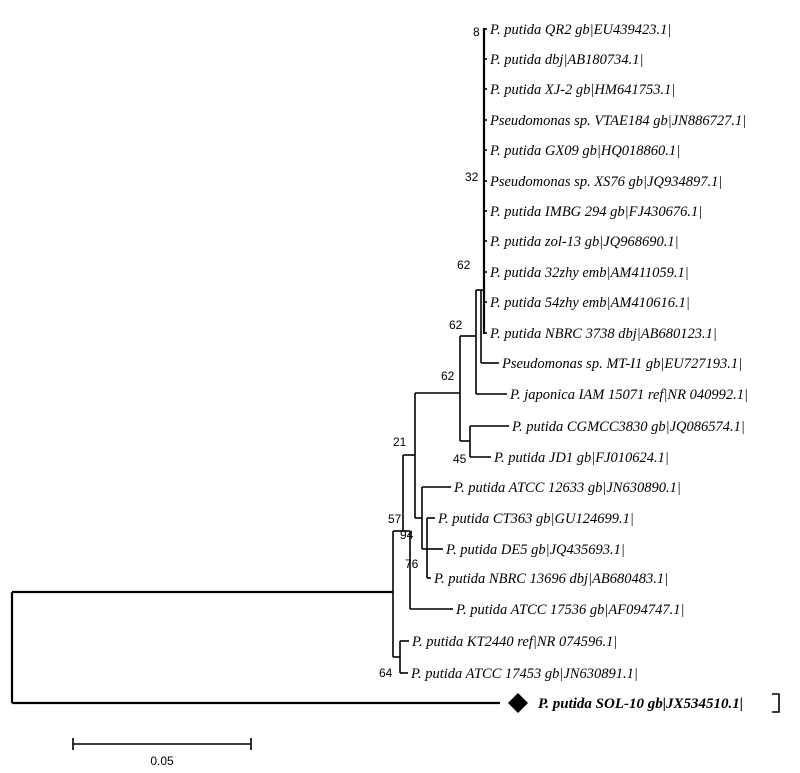 The height and width of the screenshot is (773, 800). I want to click on leaf-label: P. putida QR2 gb|EU439423.1|, so click(580, 30).